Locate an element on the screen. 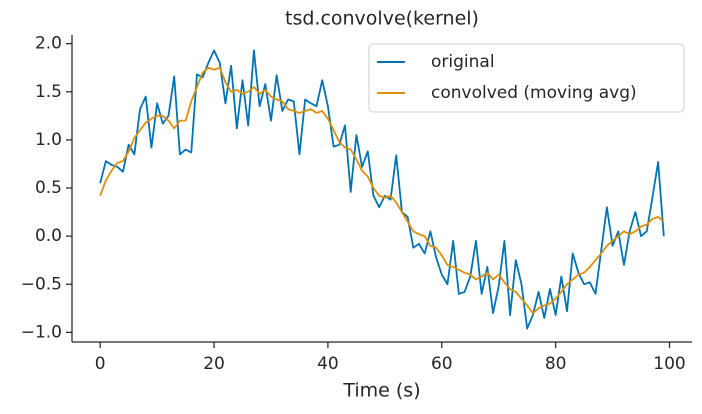 The image size is (702, 414). y-tick-label: 0.0 is located at coordinates (48, 236).